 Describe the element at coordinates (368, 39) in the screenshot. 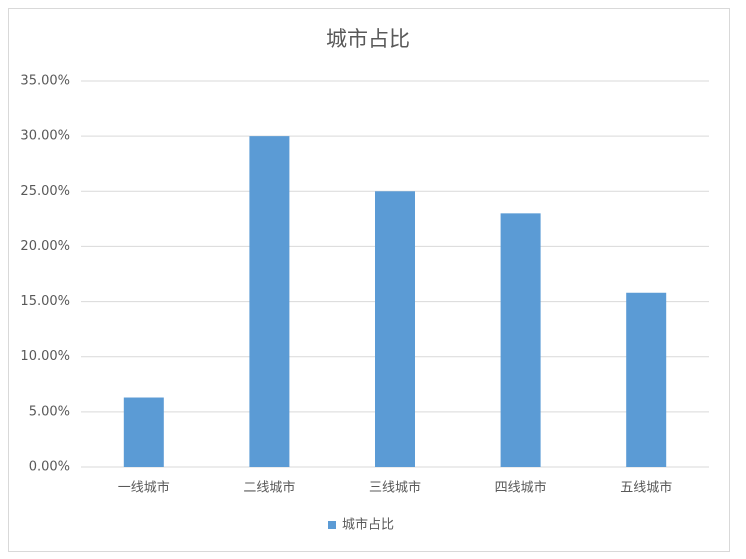

I see `chart-title: 城市占比` at that location.